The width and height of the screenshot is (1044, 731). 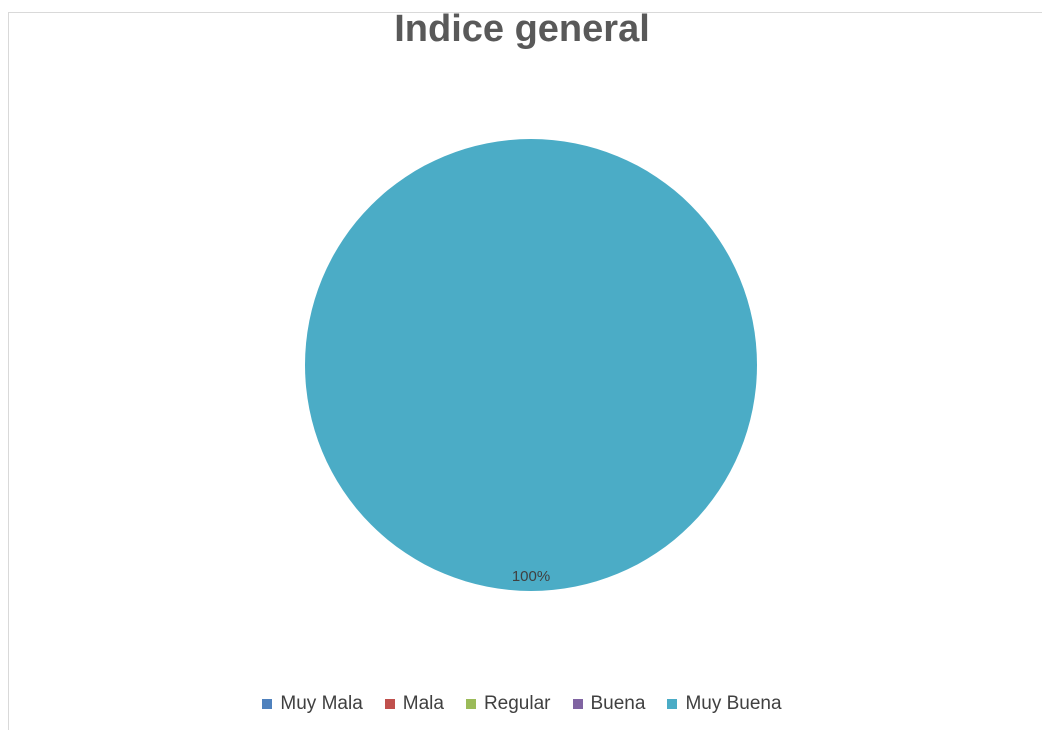 I want to click on data-label-muy-buena: 100%, so click(x=531, y=576).